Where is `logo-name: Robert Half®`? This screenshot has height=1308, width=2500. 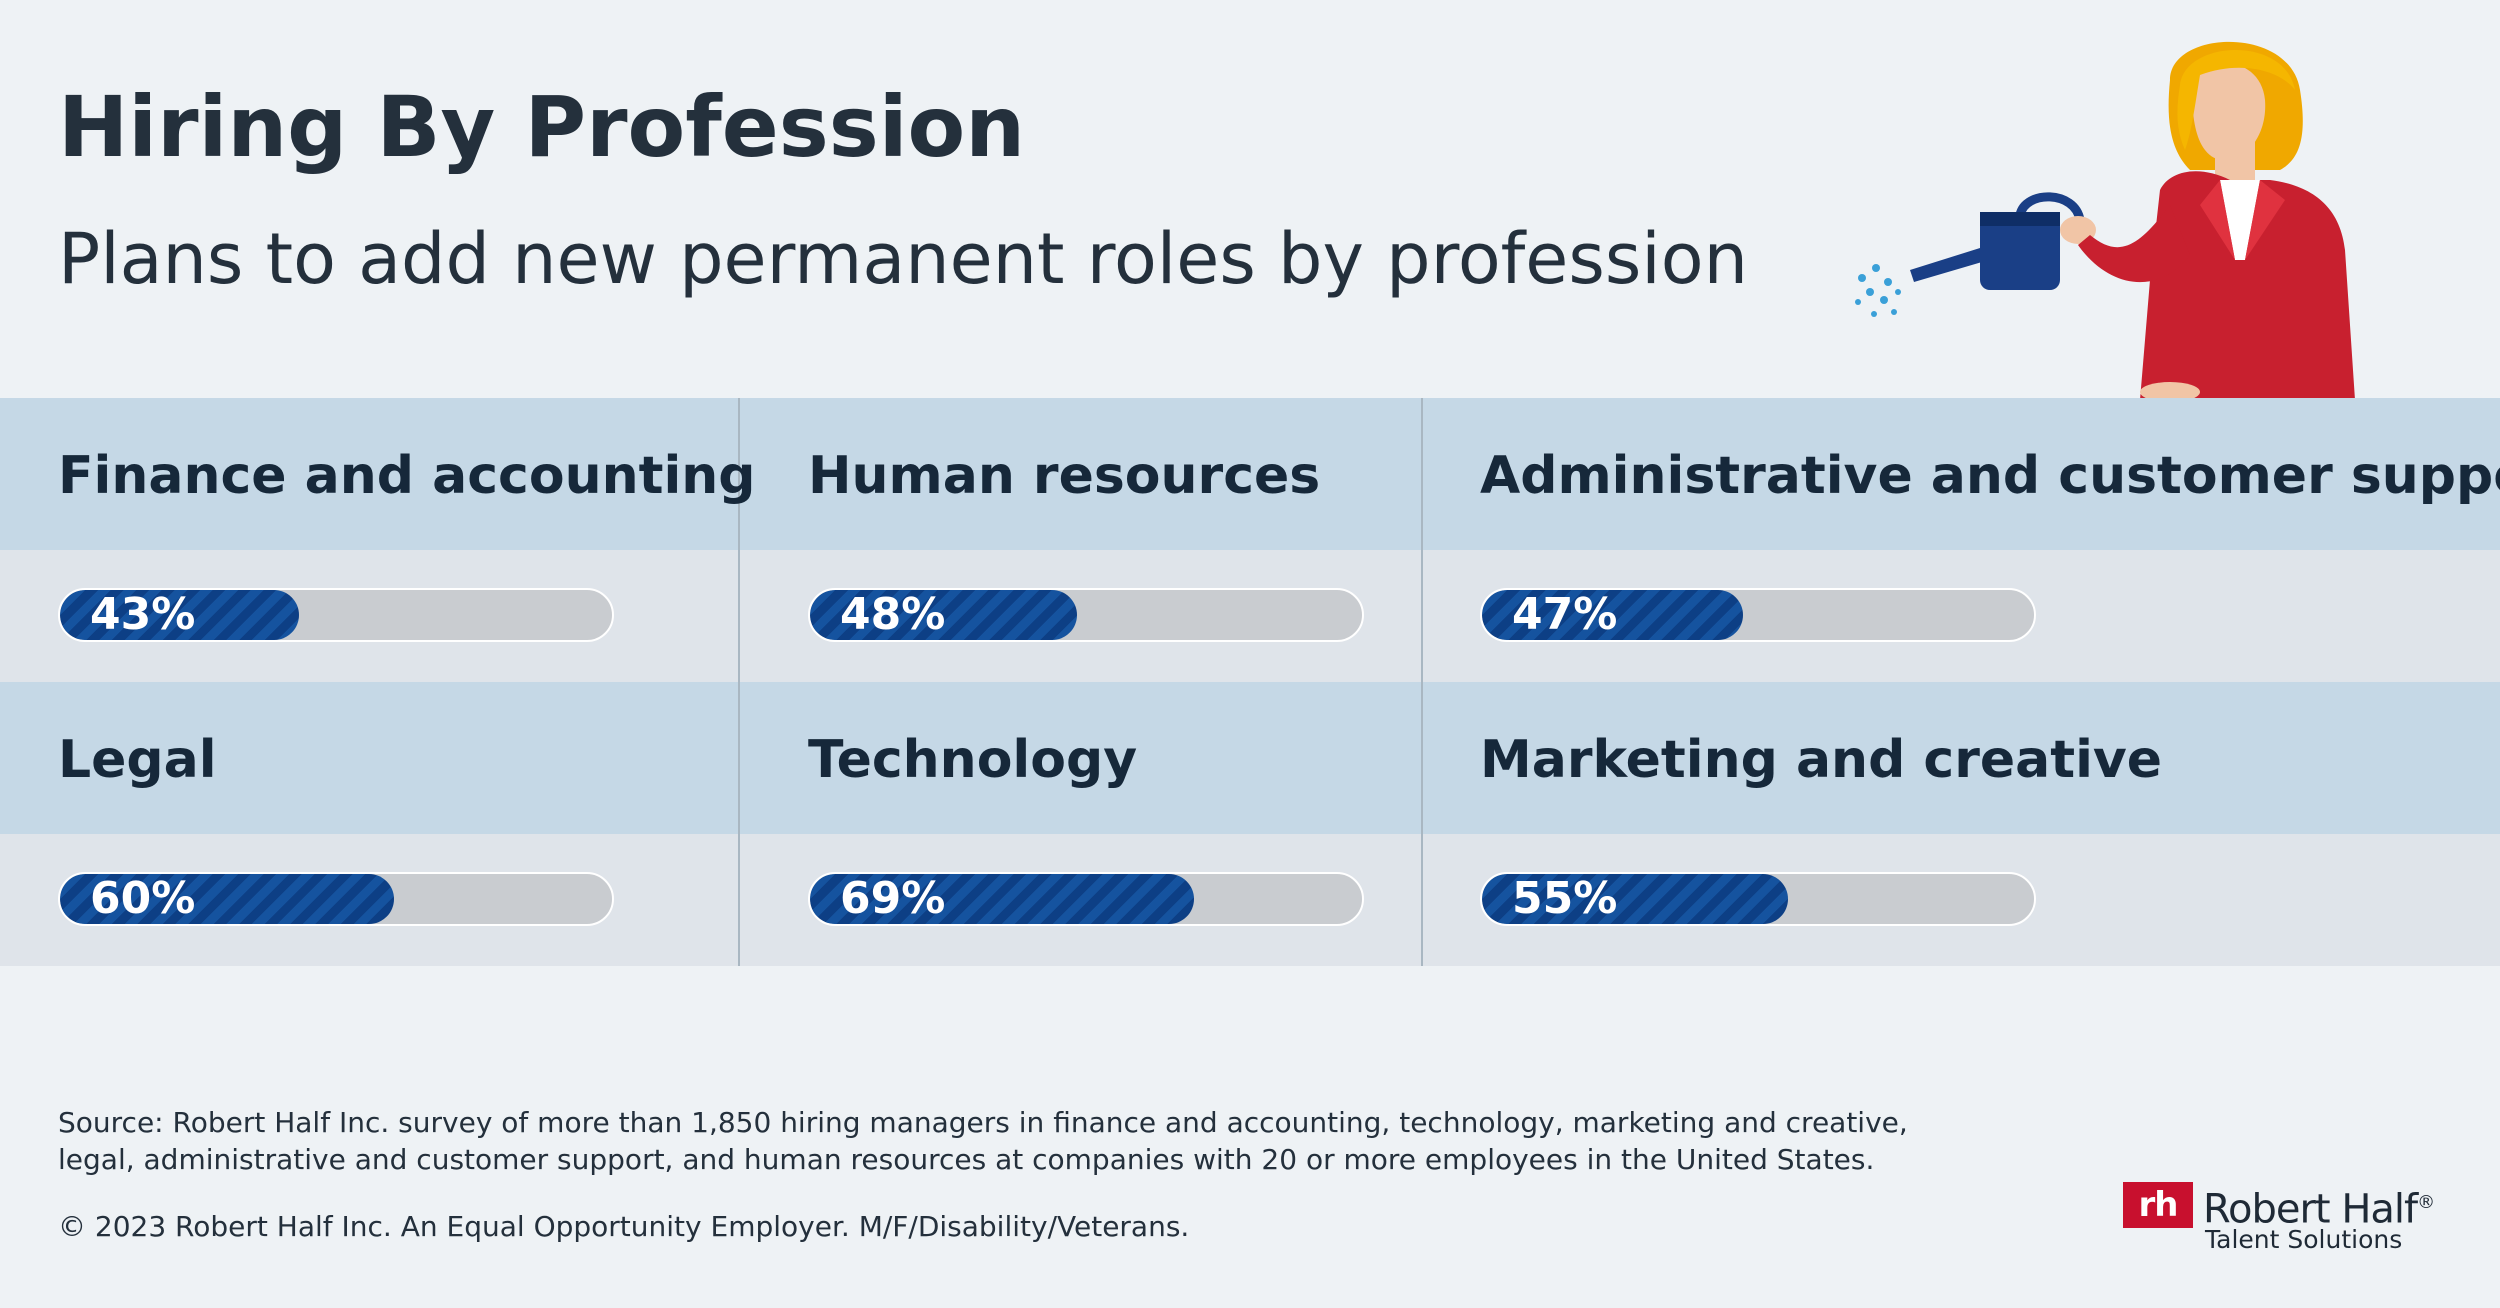 logo-name: Robert Half® is located at coordinates (2319, 1206).